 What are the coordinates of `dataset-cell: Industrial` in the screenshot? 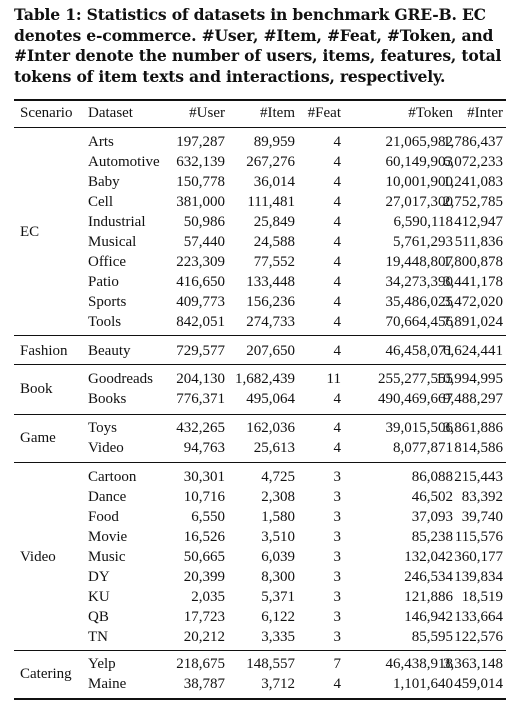 It's located at (117, 222).